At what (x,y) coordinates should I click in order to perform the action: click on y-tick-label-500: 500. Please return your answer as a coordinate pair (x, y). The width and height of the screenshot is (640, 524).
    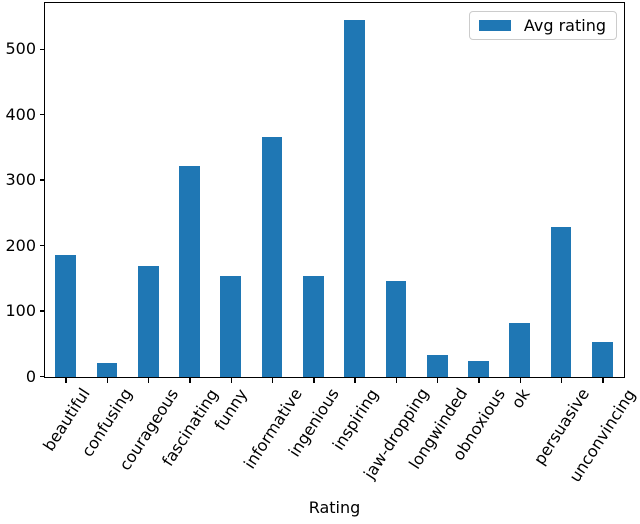
    Looking at the image, I should click on (20, 49).